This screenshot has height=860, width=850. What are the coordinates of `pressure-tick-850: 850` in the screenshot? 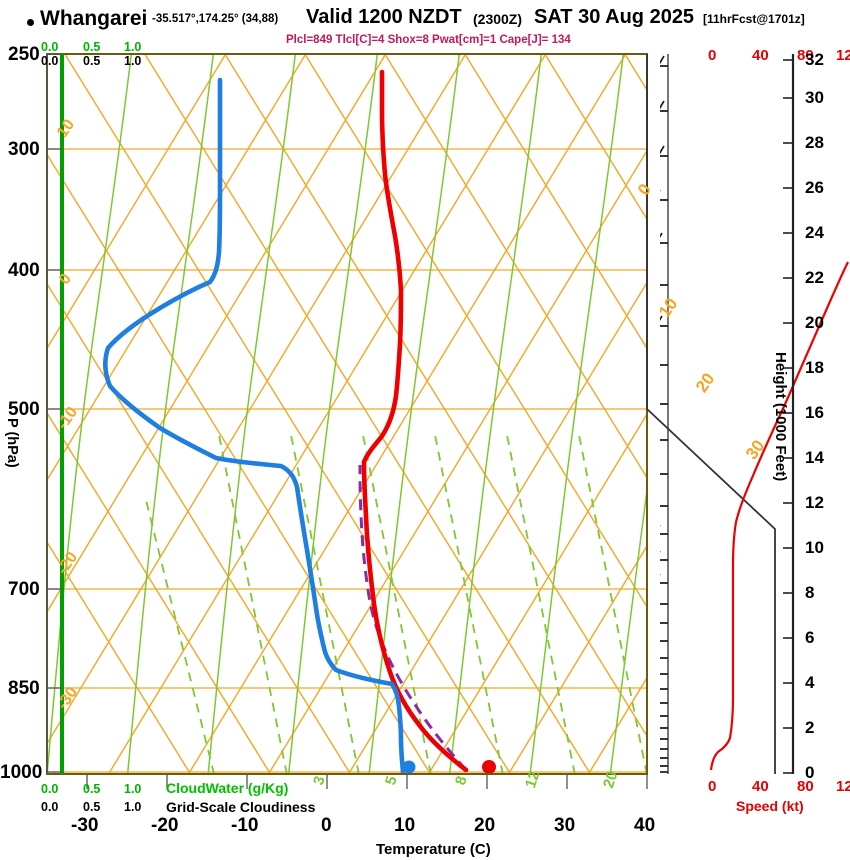 It's located at (24, 688).